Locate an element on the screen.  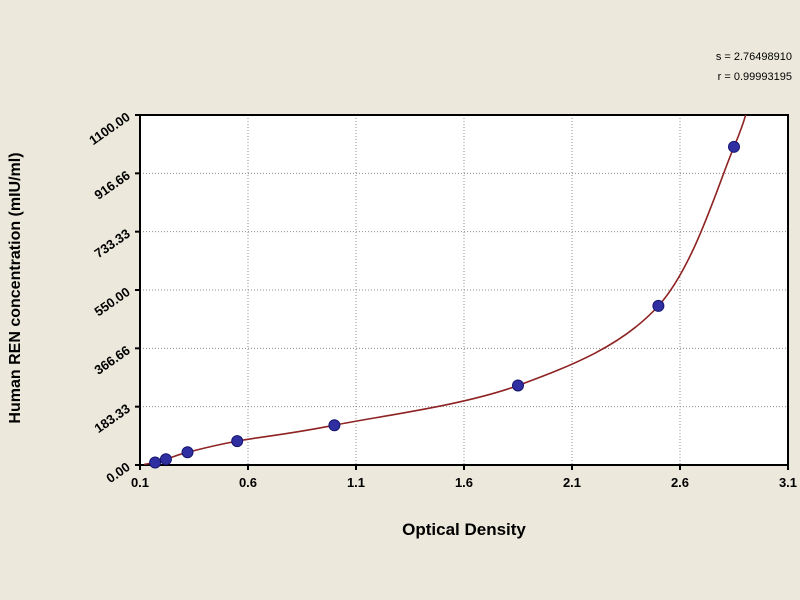
x-tick-label: 0.1 is located at coordinates (140, 482).